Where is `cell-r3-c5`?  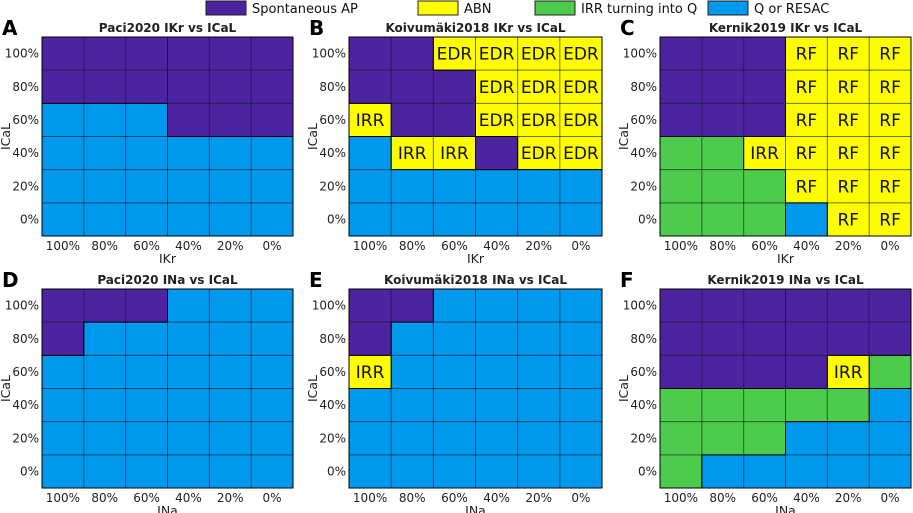 cell-r3-c5 is located at coordinates (580, 153).